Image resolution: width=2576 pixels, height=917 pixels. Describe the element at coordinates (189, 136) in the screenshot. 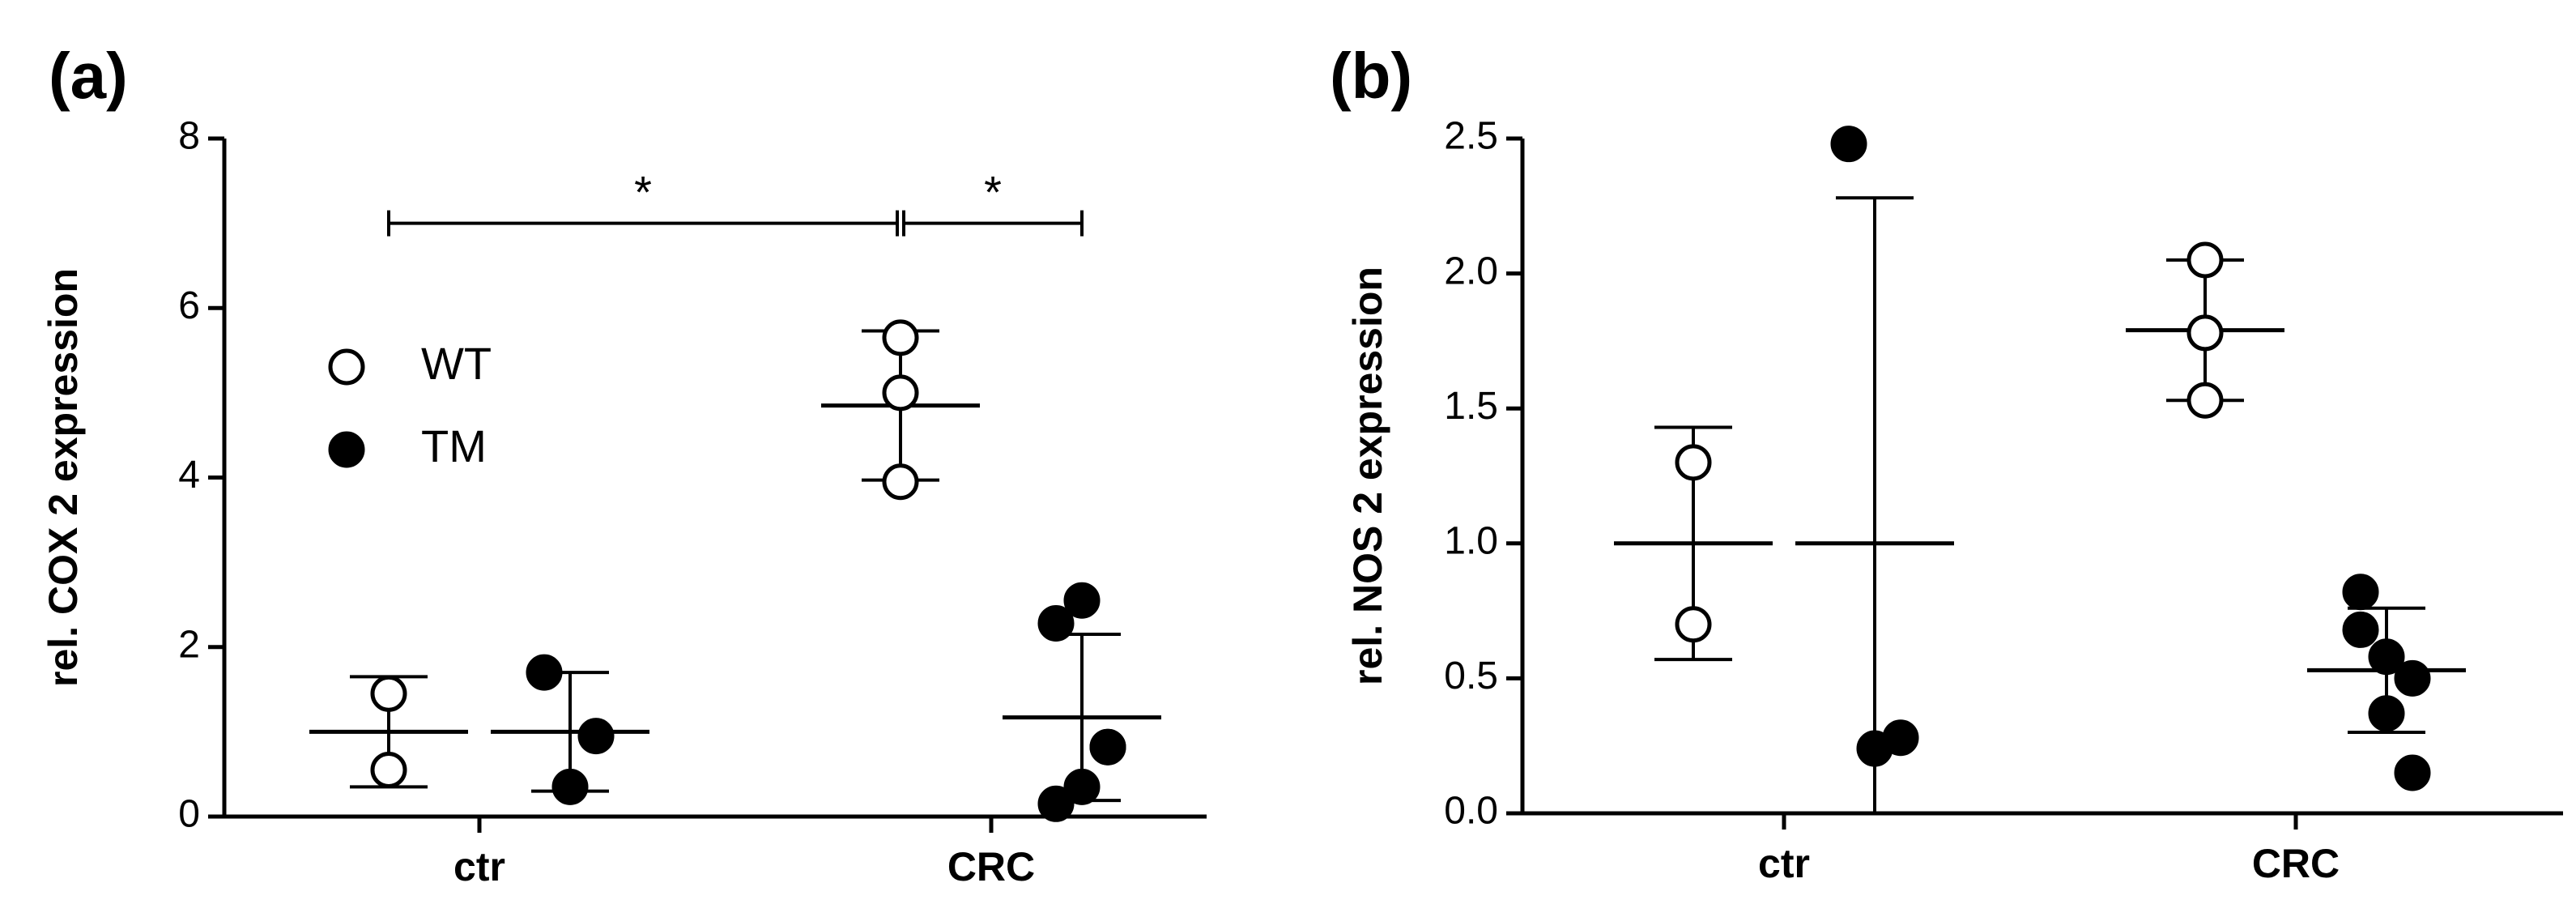

I see `y-tick-label: 8` at that location.